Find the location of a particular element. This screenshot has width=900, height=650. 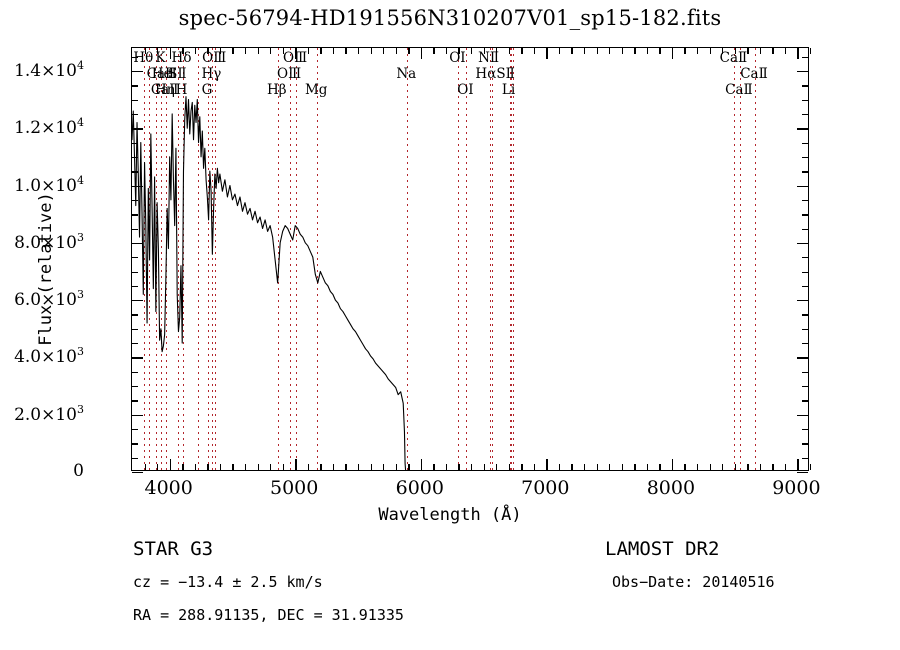

survey-name: LAMOST DR2 is located at coordinates (662, 549).